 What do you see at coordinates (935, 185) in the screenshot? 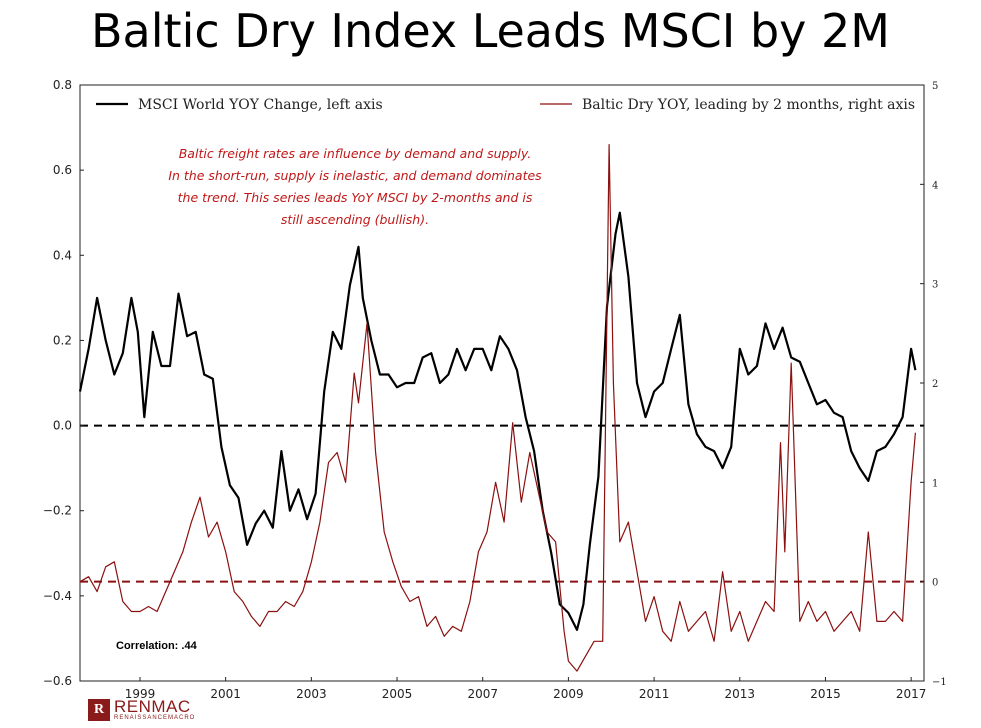
I see `right-tick-label: 4` at bounding box center [935, 185].